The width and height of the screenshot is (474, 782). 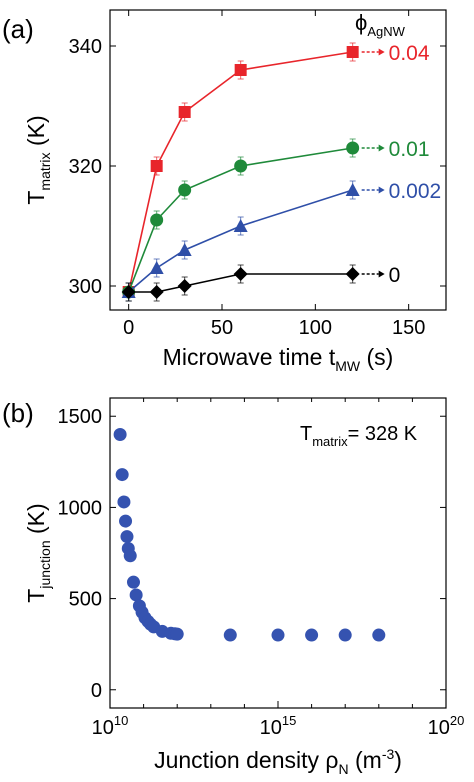 I want to click on y-tick-label: 0, so click(x=96, y=691).